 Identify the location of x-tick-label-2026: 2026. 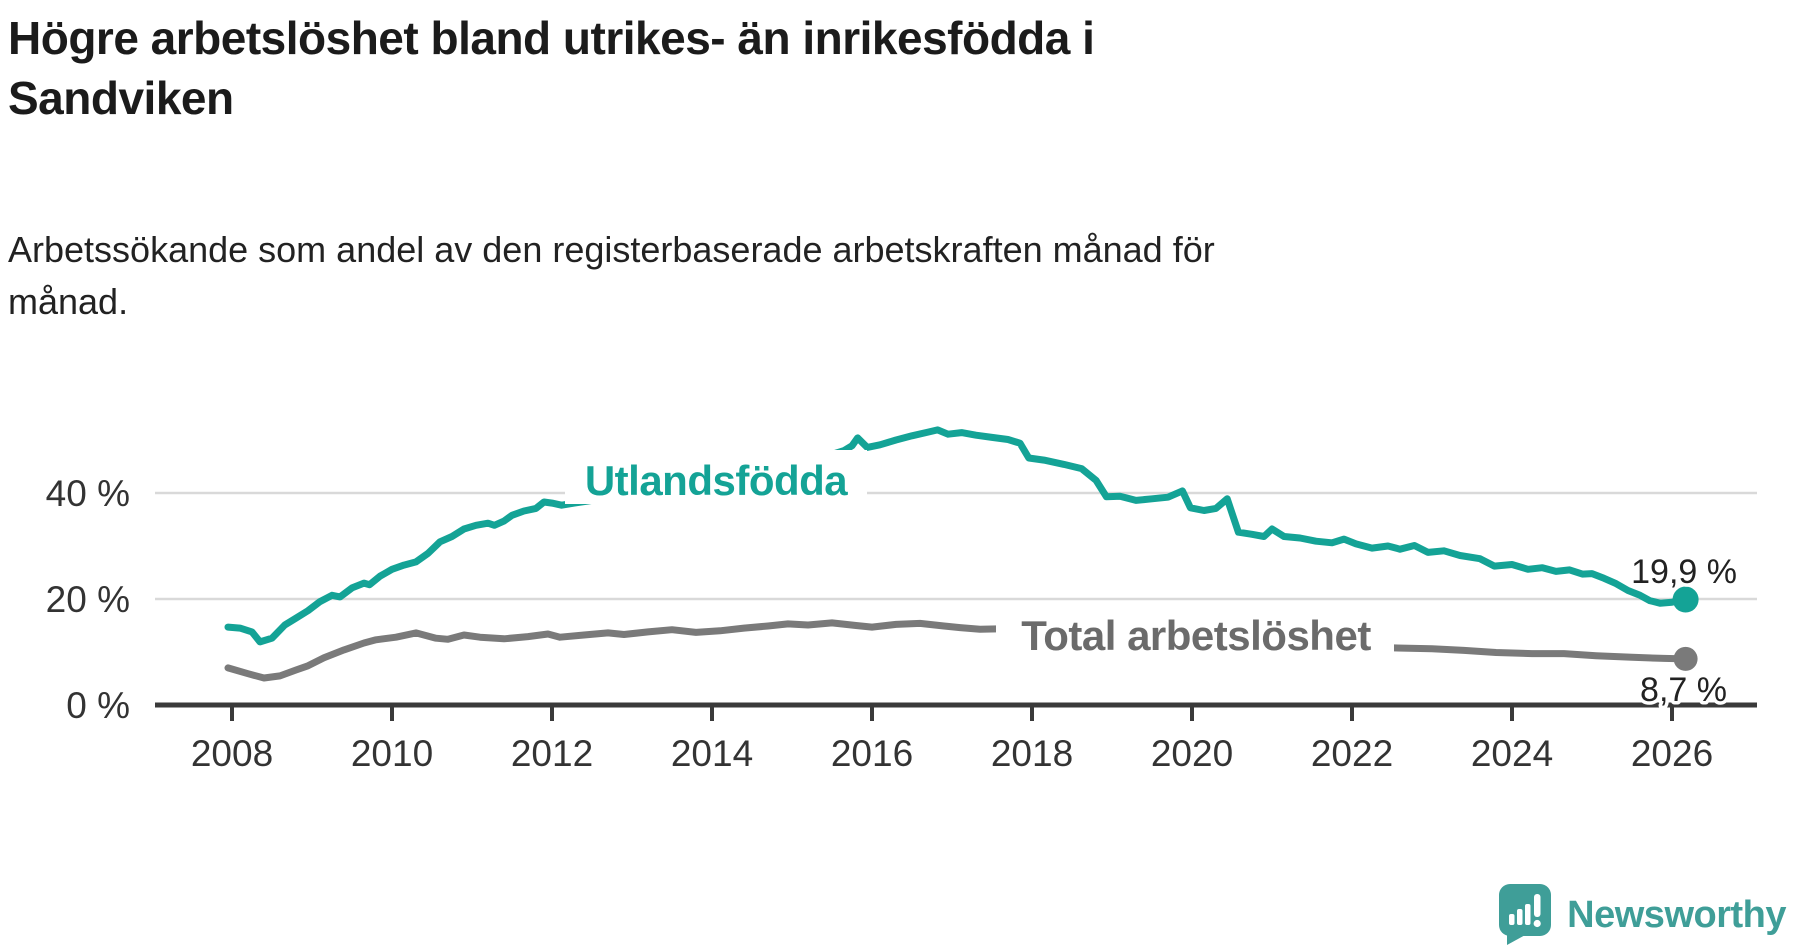
(1672, 753).